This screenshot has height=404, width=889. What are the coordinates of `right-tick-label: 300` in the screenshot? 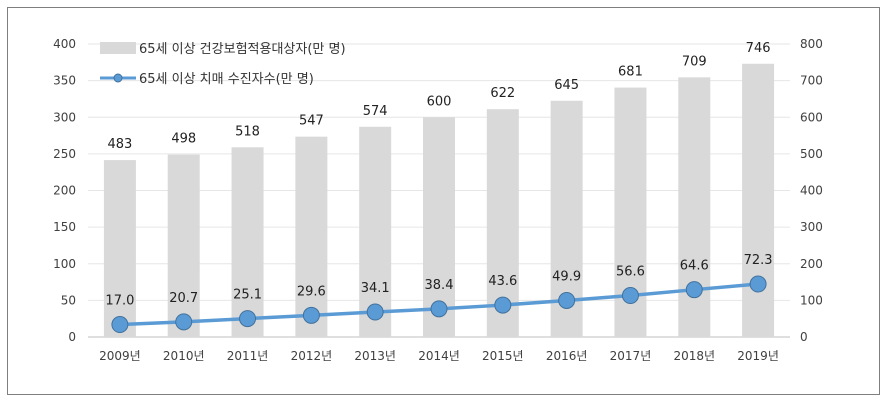 It's located at (811, 227).